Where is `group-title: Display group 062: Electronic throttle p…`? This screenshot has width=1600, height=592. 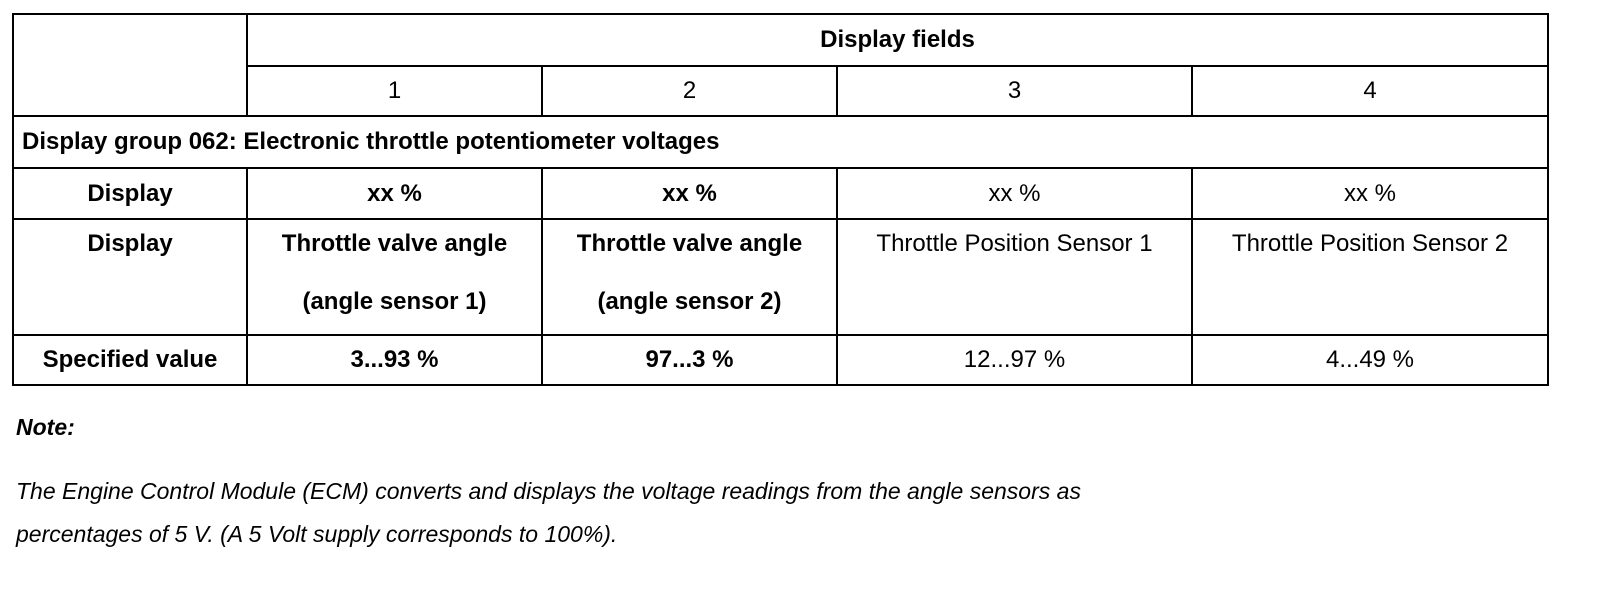
group-title: Display group 062: Electronic throttle p… is located at coordinates (780, 142).